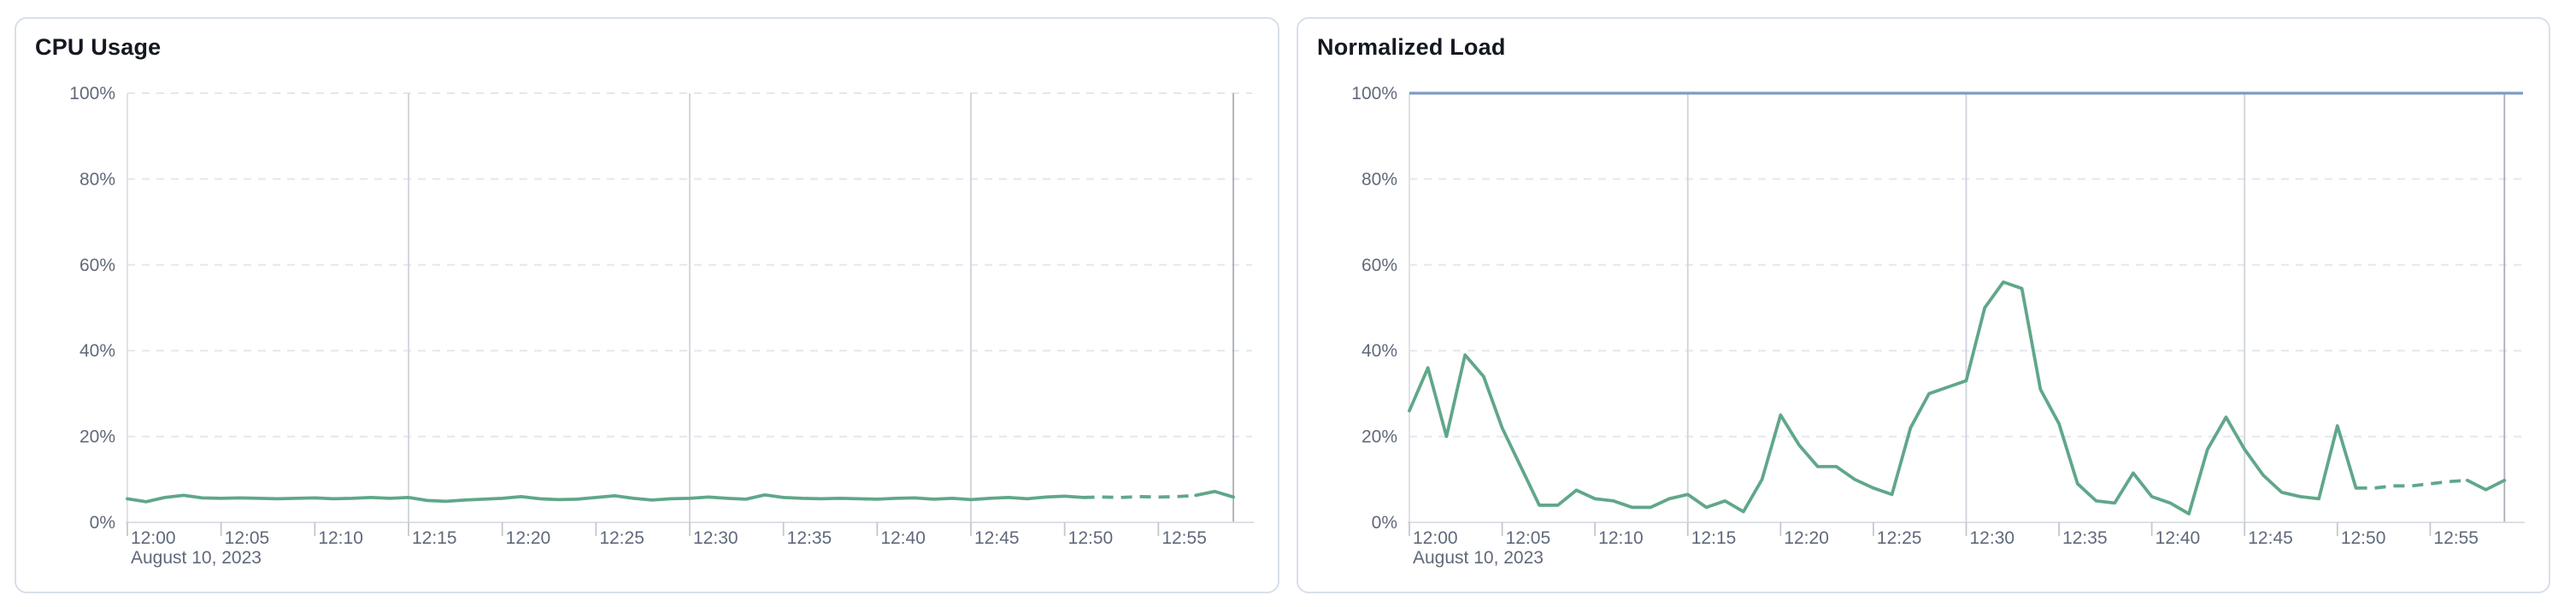 This screenshot has width=2576, height=607. I want to click on chart-title: CPU Usage, so click(98, 47).